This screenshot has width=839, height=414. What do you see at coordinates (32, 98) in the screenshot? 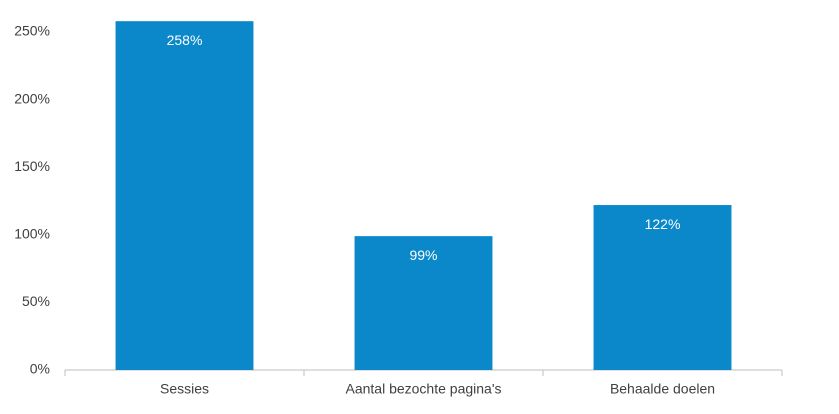
I see `y-tick-label: 200%` at bounding box center [32, 98].